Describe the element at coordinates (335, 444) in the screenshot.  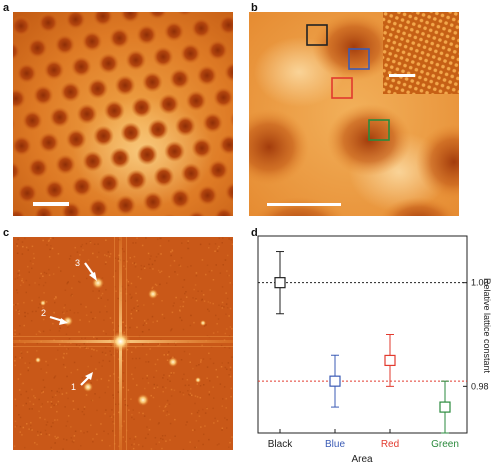
I see `x-tick-label-blue: Blue` at that location.